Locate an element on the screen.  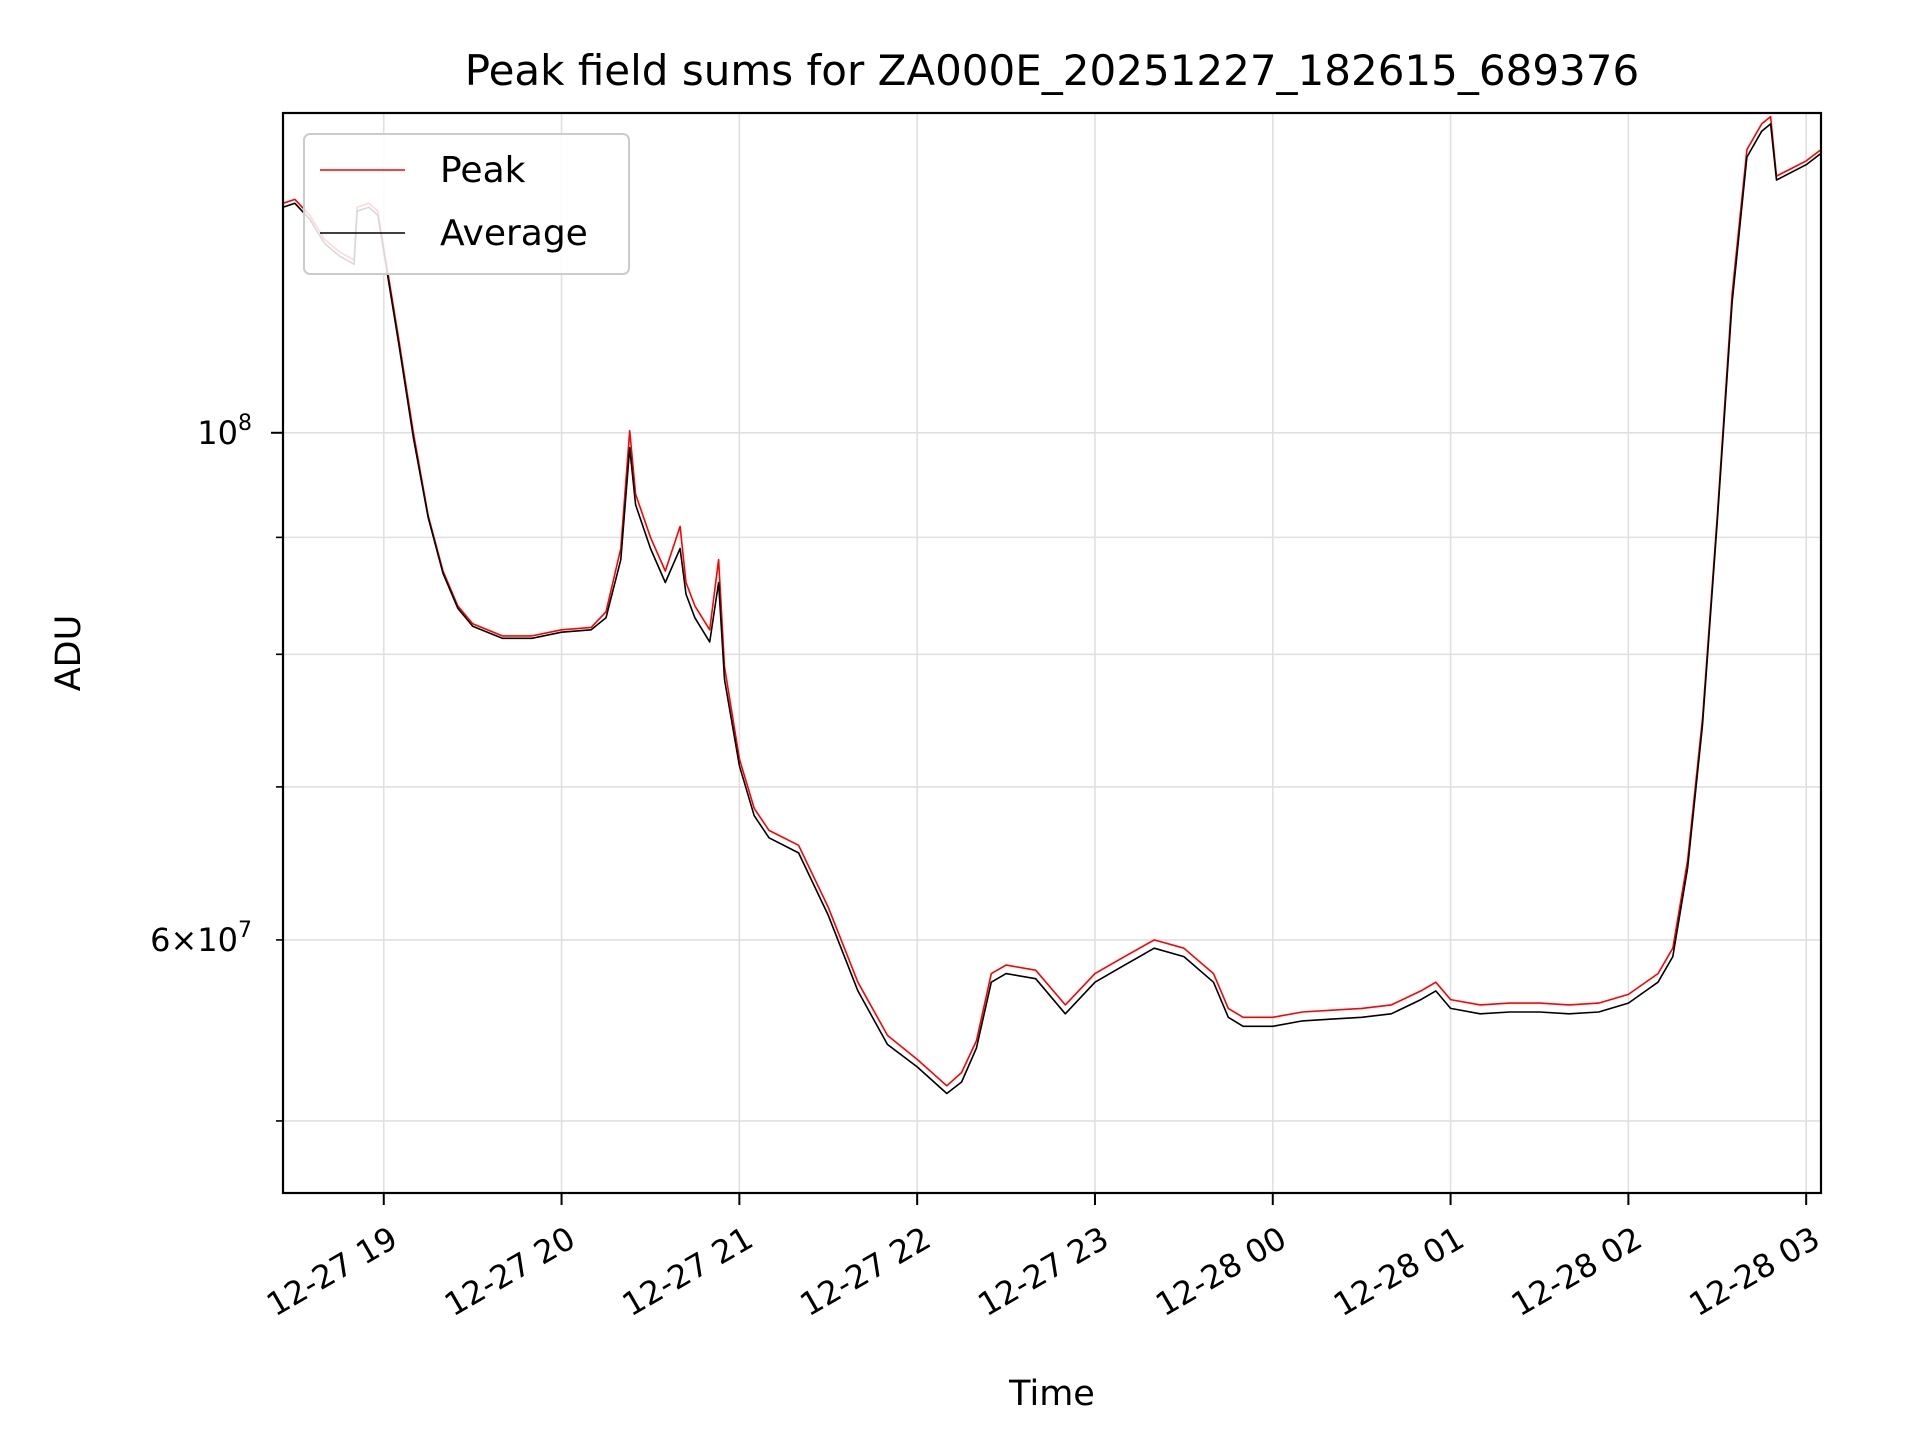
legend-label-average: Average is located at coordinates (514, 233).